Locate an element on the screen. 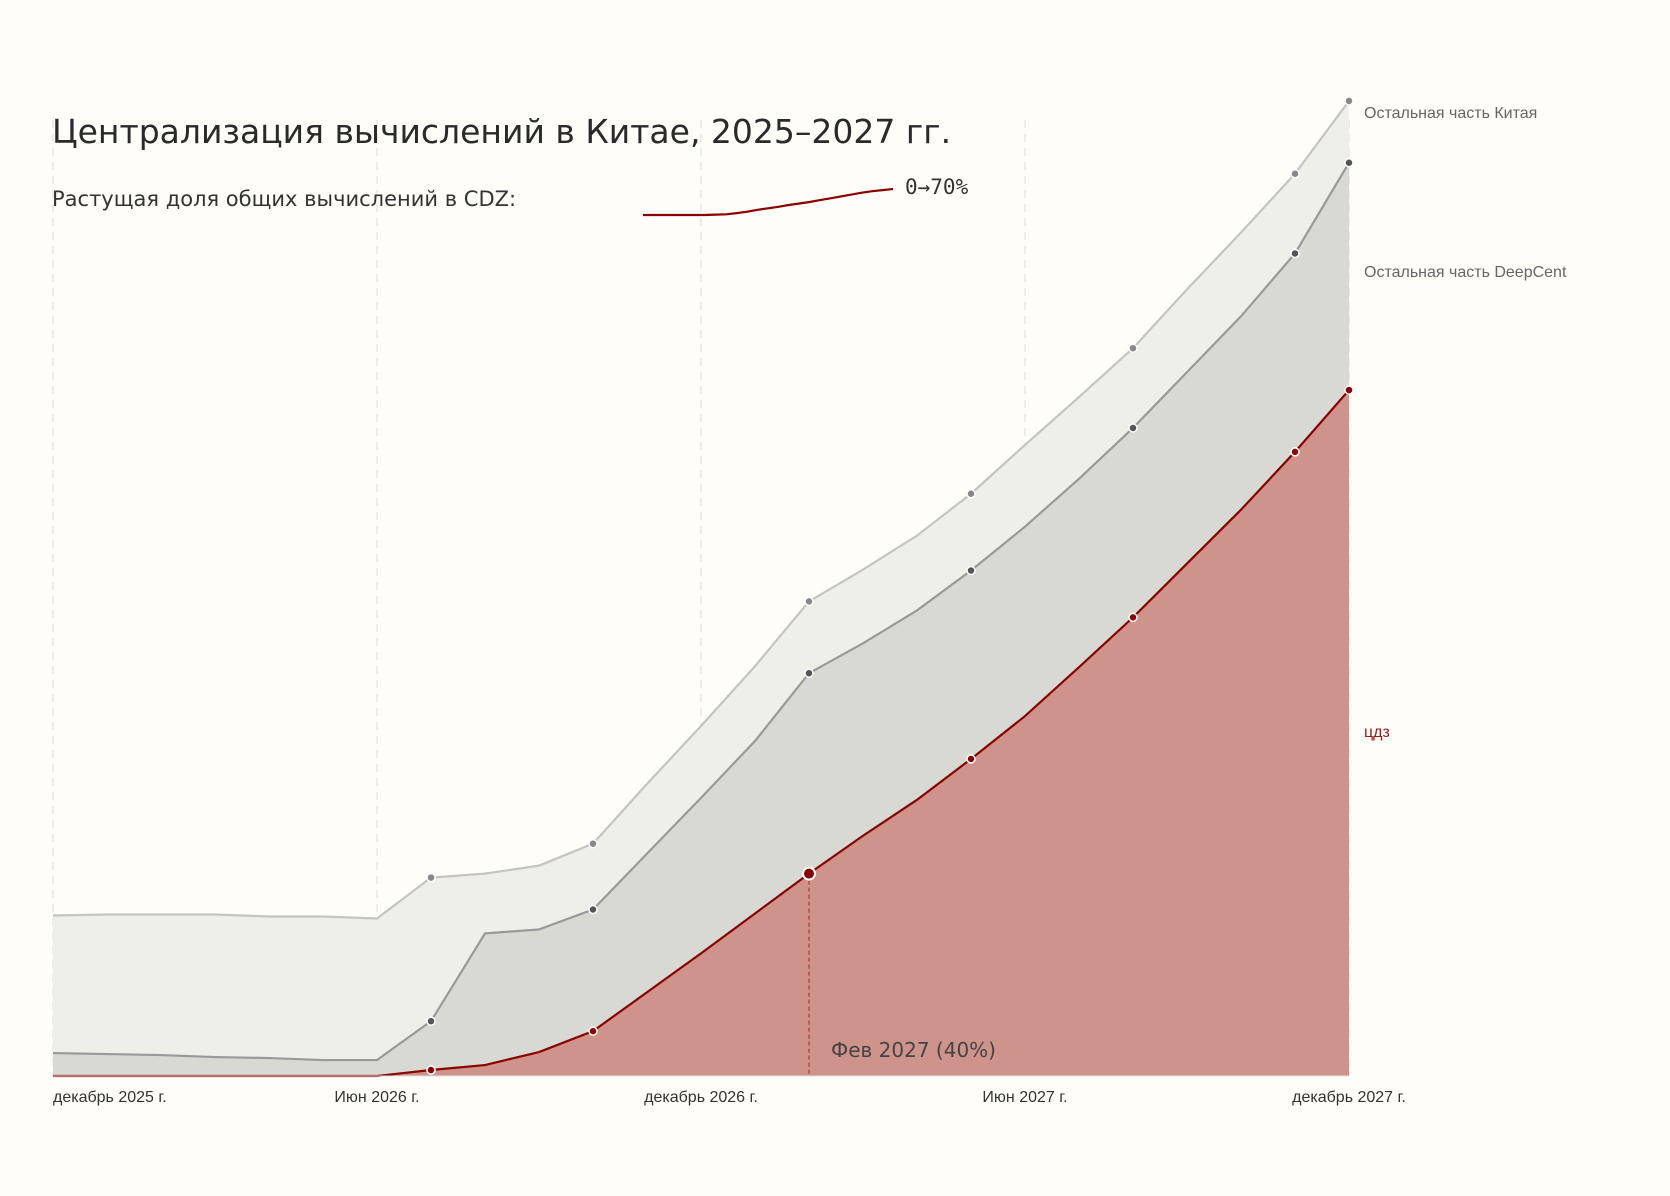  share-range-label: 0→70% is located at coordinates (937, 187).